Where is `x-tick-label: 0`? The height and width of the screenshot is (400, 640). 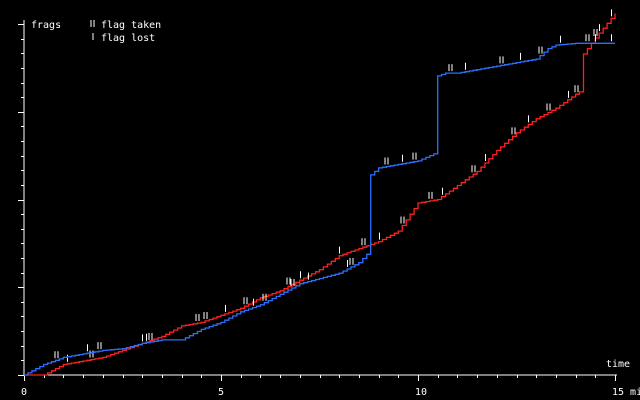 x-tick-label: 0 is located at coordinates (24, 392).